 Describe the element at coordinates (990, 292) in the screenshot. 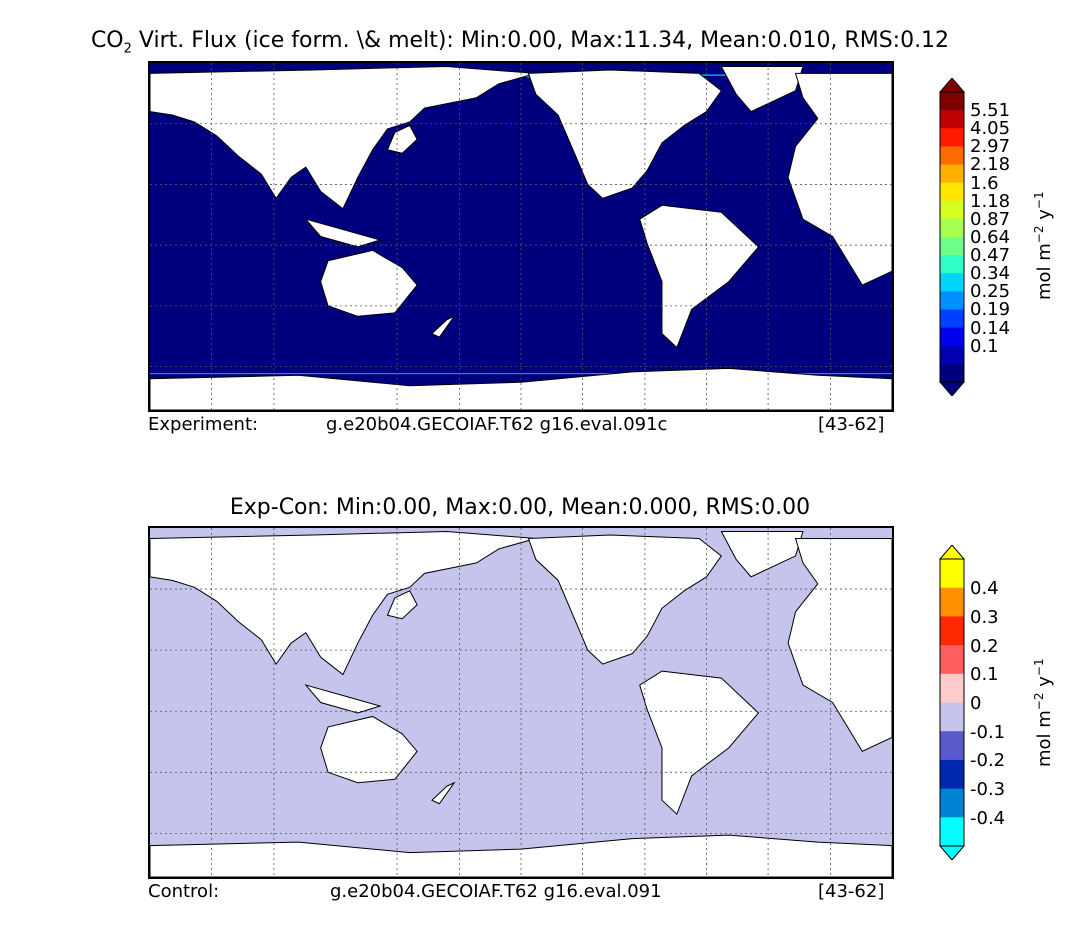

I see `colorbar-tick-label: 0.25` at that location.